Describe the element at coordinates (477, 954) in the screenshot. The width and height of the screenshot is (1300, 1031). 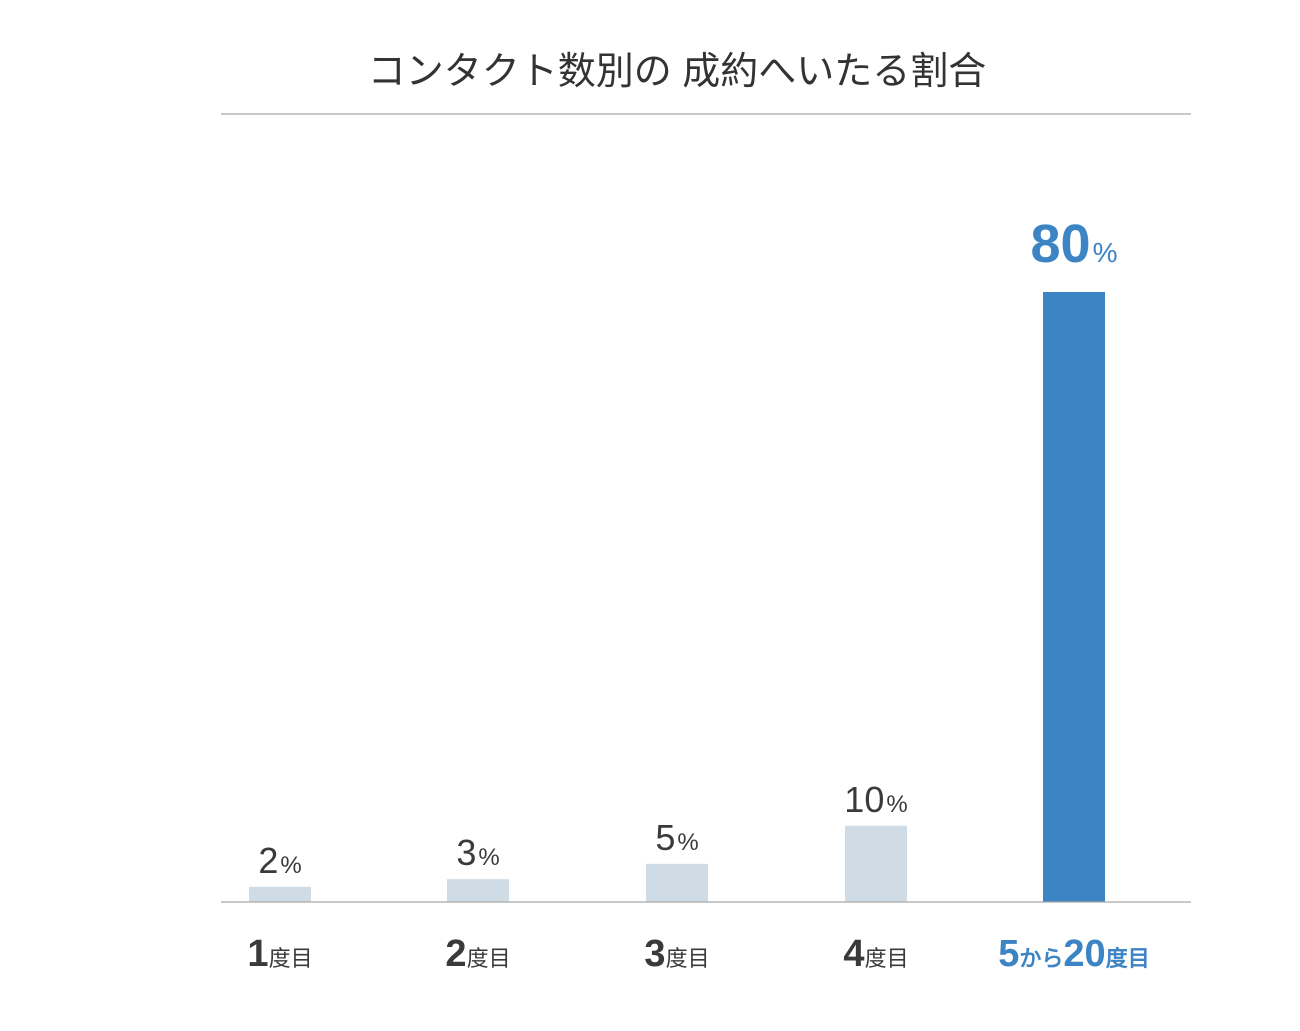
I see `category-label-2: 2度目` at that location.